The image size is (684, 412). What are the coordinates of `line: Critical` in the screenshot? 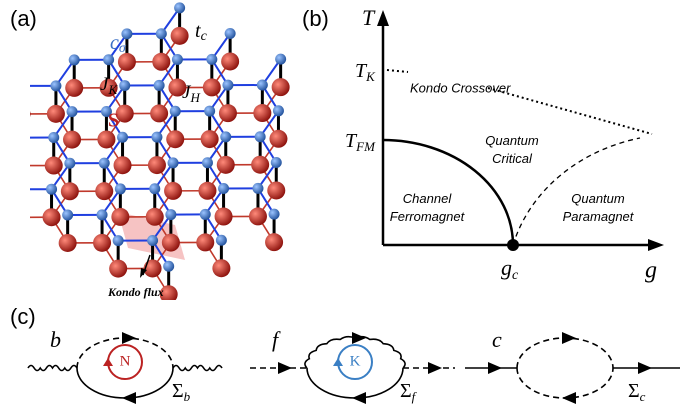 It's located at (512, 158).